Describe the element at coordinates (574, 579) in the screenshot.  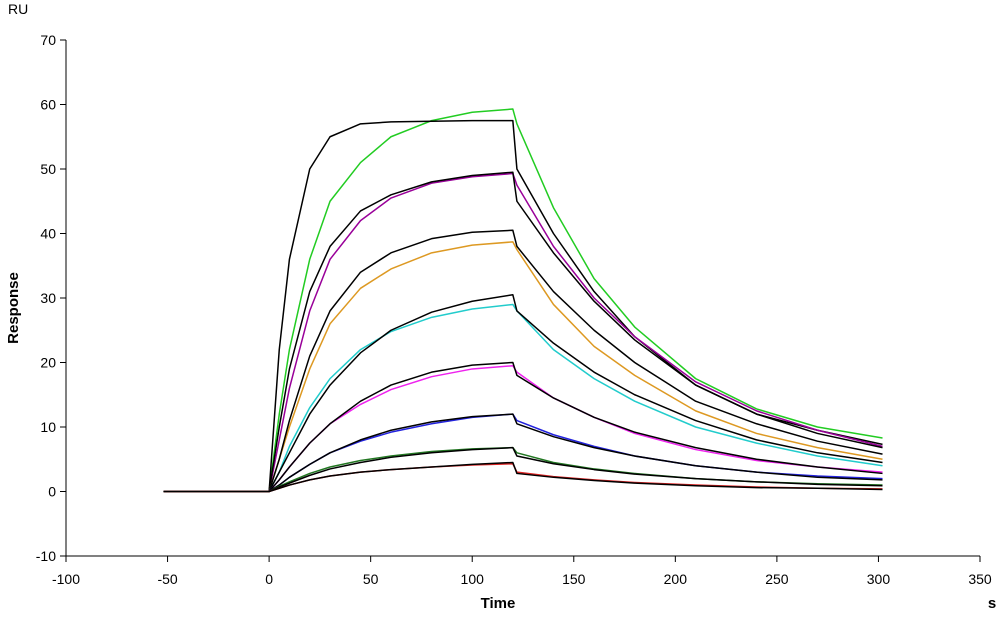
I see `x-tick-label: 150` at that location.